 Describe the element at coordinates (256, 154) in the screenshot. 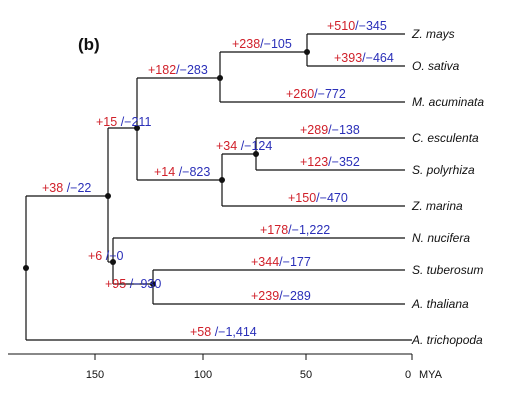

I see `node-araceae` at that location.